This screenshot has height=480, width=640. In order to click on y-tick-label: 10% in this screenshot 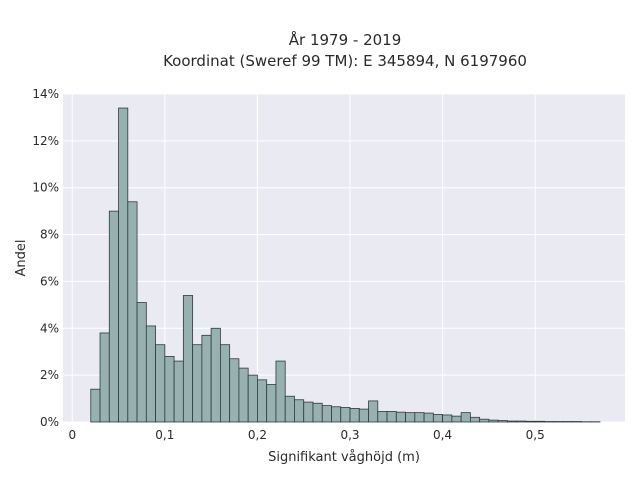, I will do `click(45, 188)`.